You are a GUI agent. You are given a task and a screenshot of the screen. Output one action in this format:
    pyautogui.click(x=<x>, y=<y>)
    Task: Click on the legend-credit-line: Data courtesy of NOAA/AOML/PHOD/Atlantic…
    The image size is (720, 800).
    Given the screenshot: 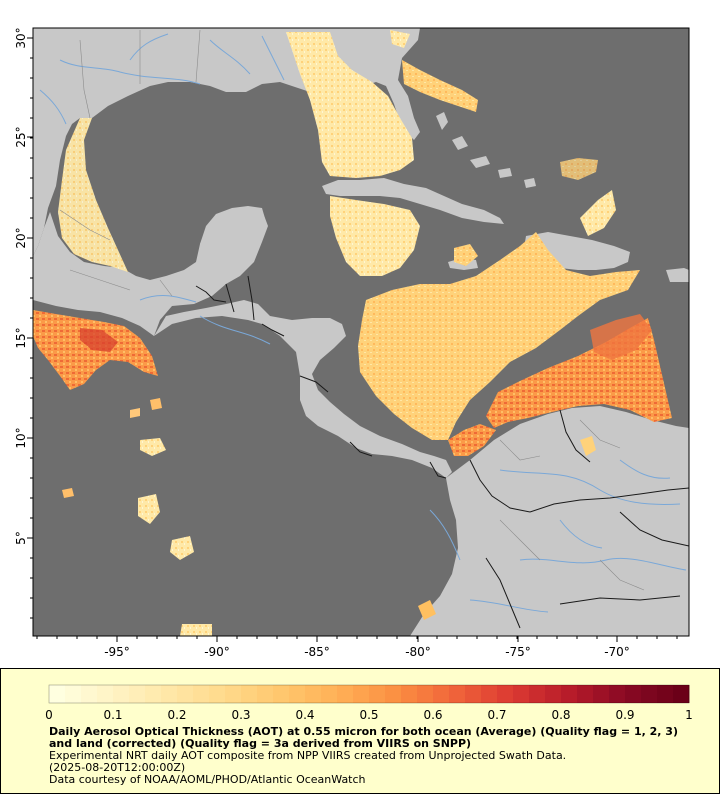 What is the action you would take?
    pyautogui.click(x=207, y=779)
    